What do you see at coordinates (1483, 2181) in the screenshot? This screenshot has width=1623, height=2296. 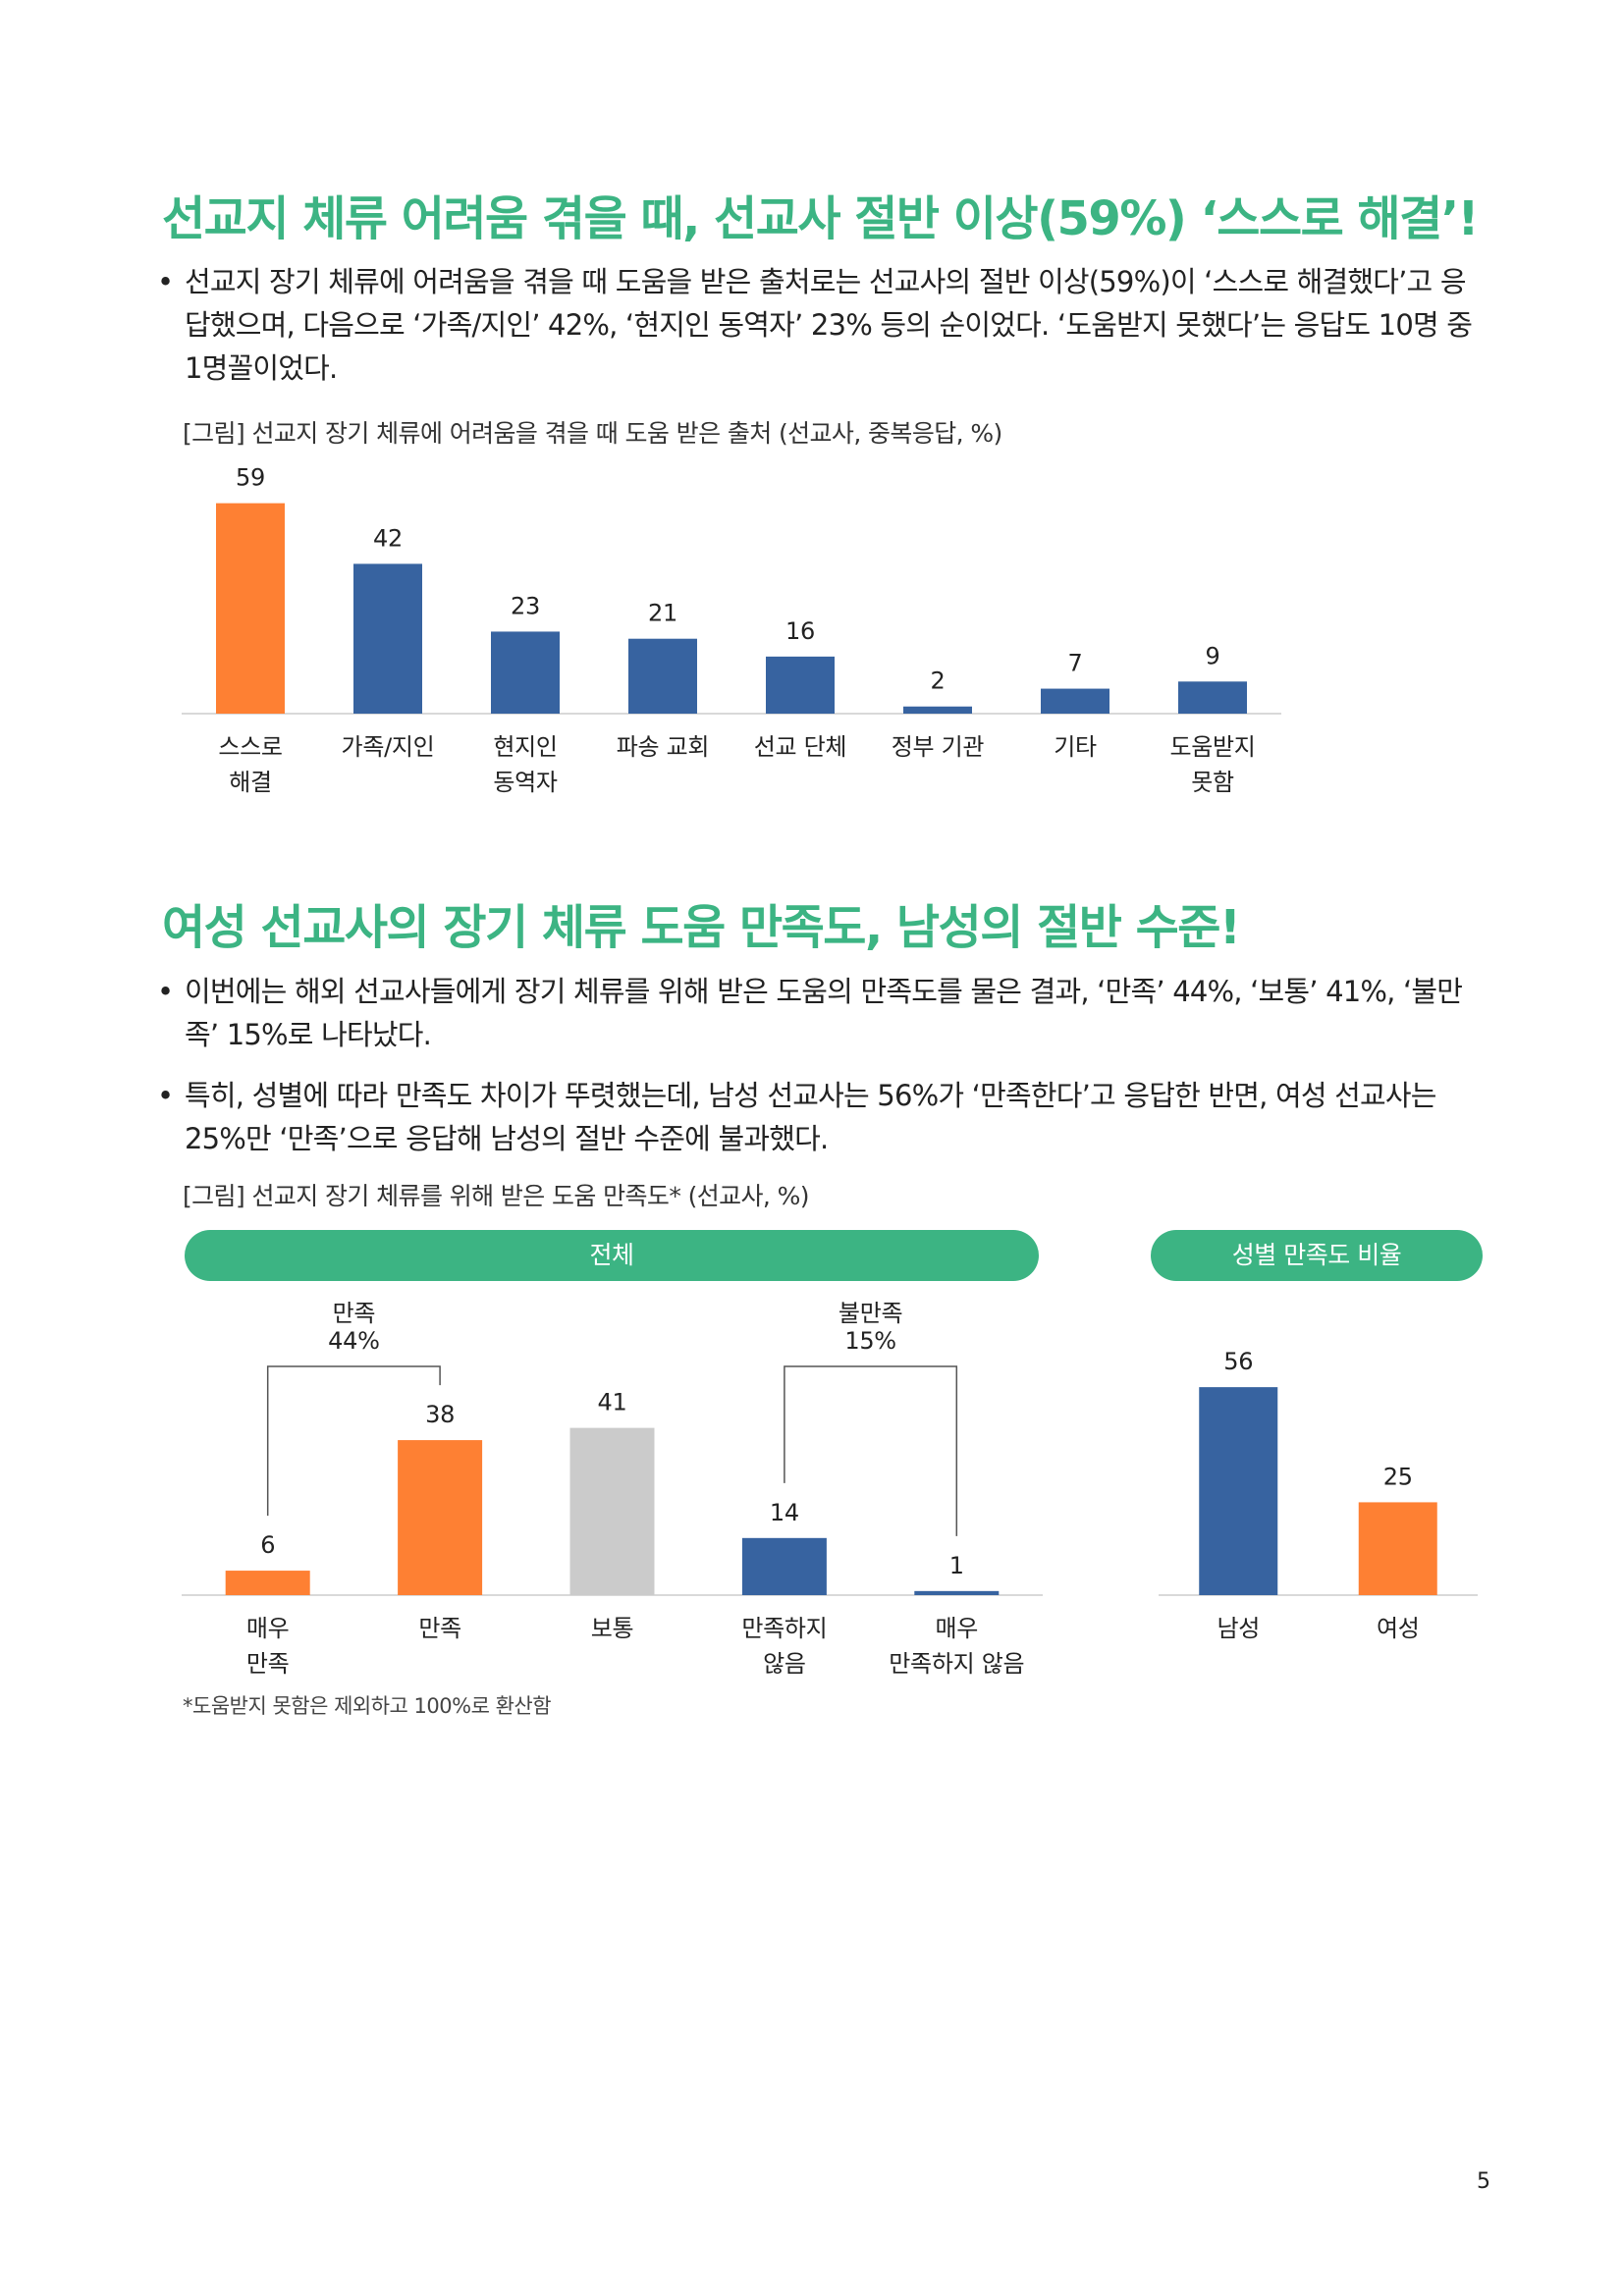 I see `page-number: 5` at bounding box center [1483, 2181].